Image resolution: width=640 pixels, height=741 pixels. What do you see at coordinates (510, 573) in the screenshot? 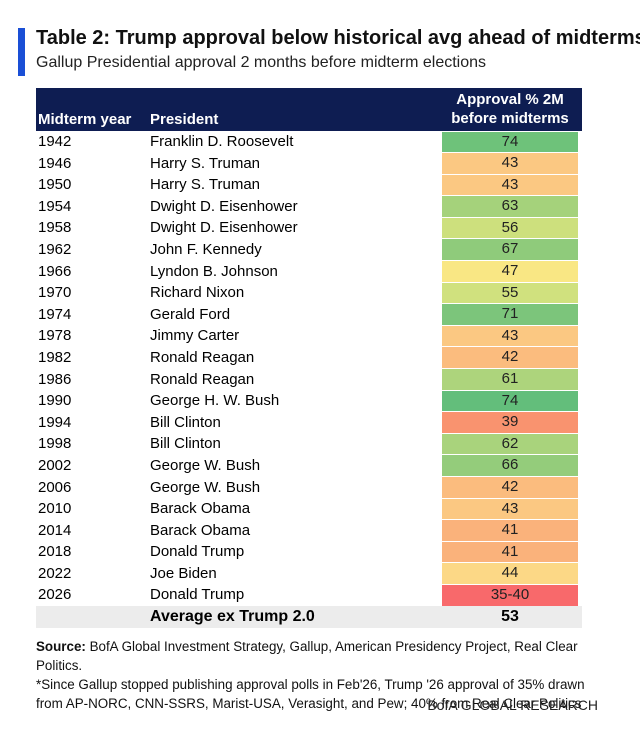
I see `row-approval: 44` at bounding box center [510, 573].